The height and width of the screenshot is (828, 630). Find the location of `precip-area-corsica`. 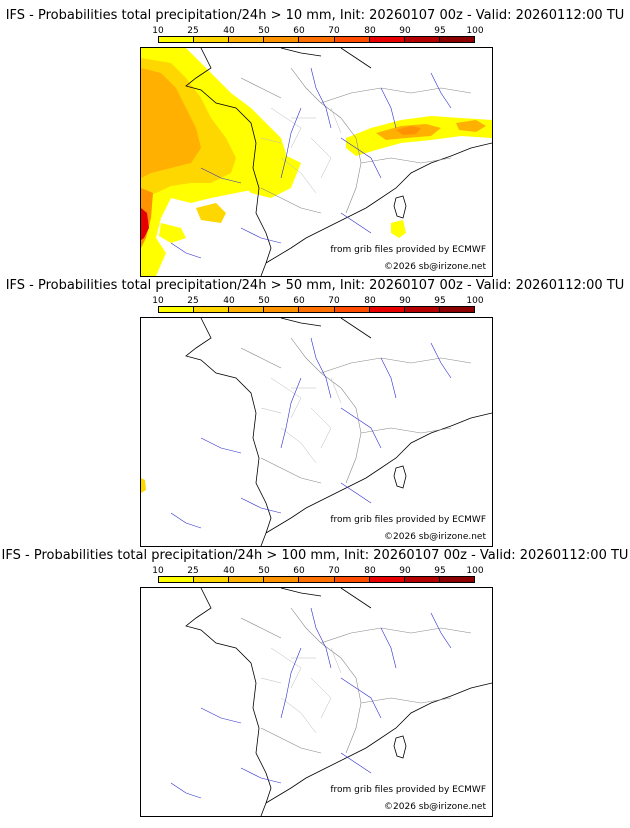

precip-area-corsica is located at coordinates (398, 229).